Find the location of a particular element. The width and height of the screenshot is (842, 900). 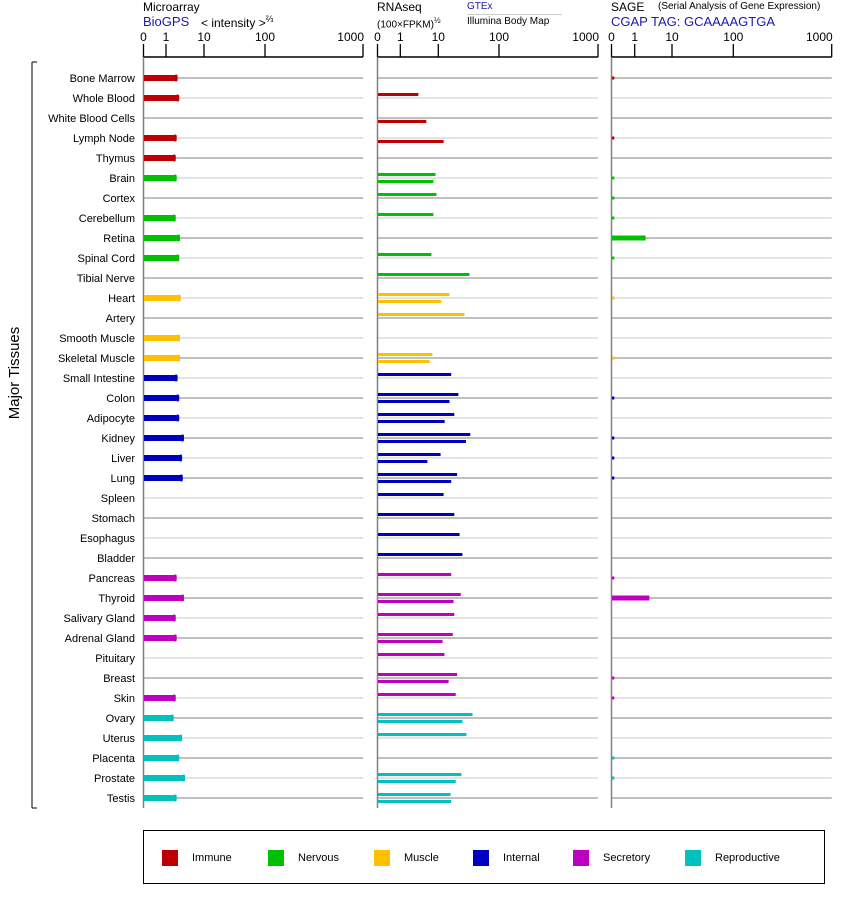

rnaseq-tick-label: 1 is located at coordinates (400, 37).